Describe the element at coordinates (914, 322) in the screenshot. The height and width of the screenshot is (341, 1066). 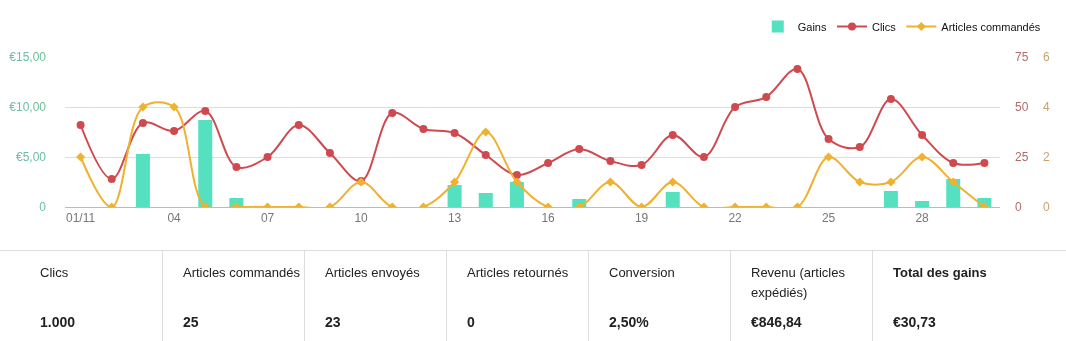
I see `text: €30,73` at that location.